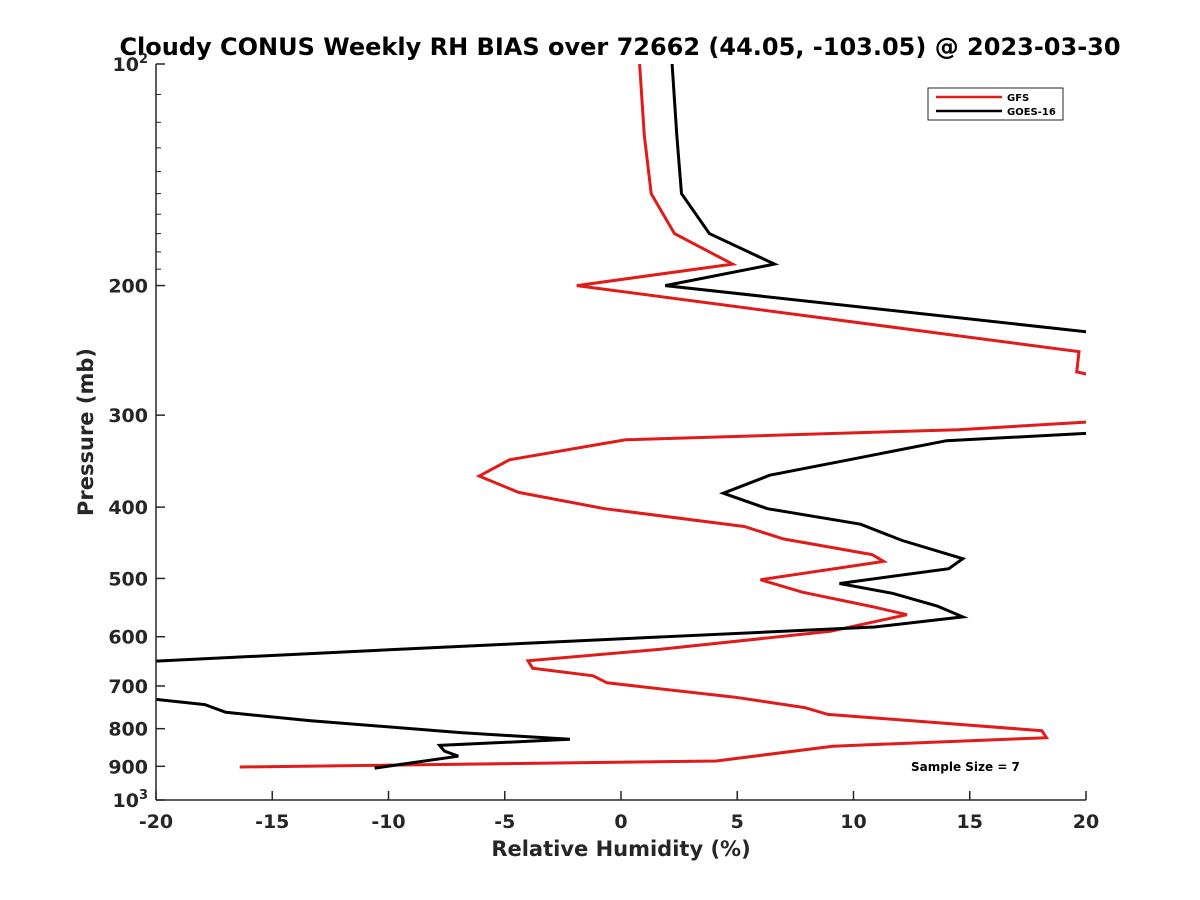 The image size is (1200, 900). I want to click on y-tick-label: 700, so click(128, 687).